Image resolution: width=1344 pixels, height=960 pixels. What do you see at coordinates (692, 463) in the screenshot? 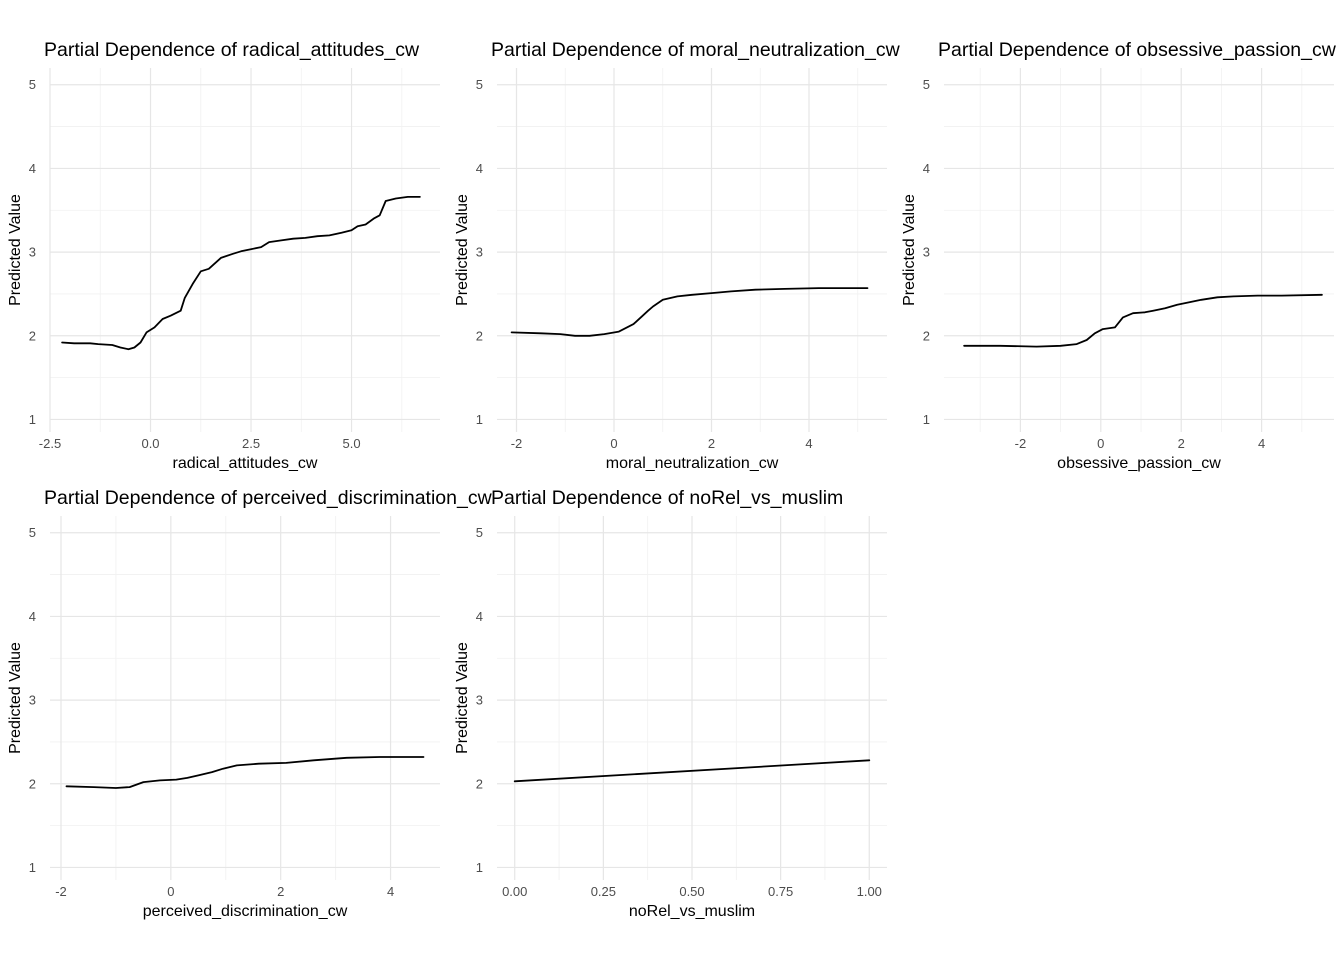
I see `x-axis-title: moral_neutralization_cw` at bounding box center [692, 463].